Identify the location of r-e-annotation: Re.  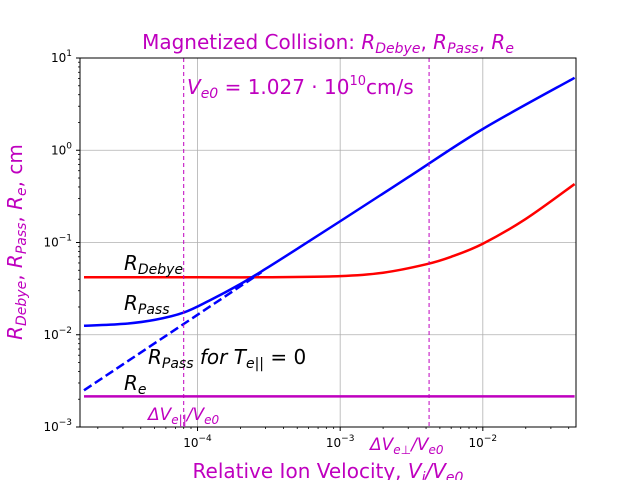
(135, 384).